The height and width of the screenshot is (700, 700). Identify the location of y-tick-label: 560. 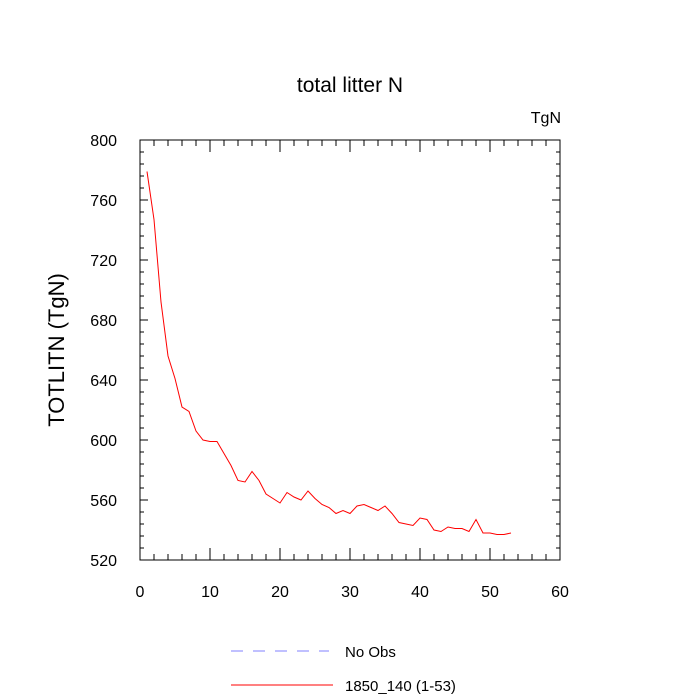
(103, 501).